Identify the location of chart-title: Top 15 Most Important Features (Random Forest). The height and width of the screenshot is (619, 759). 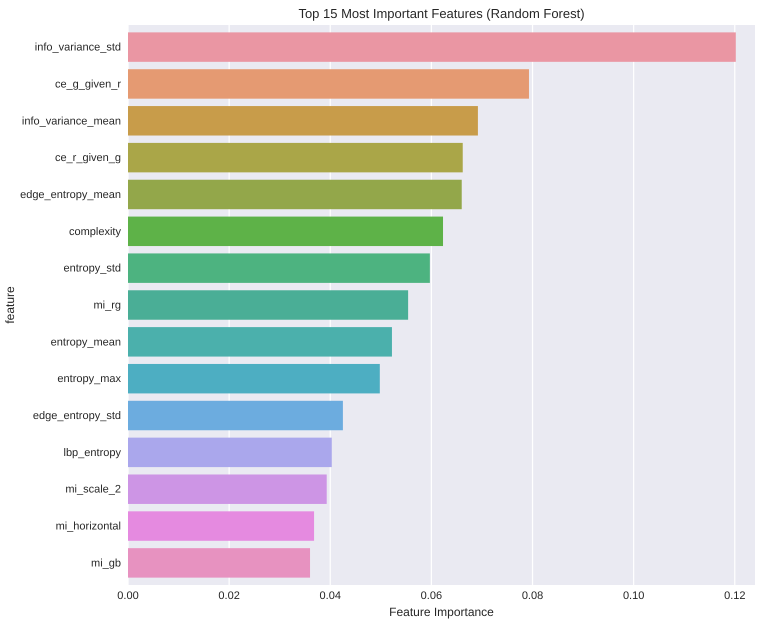
(441, 13).